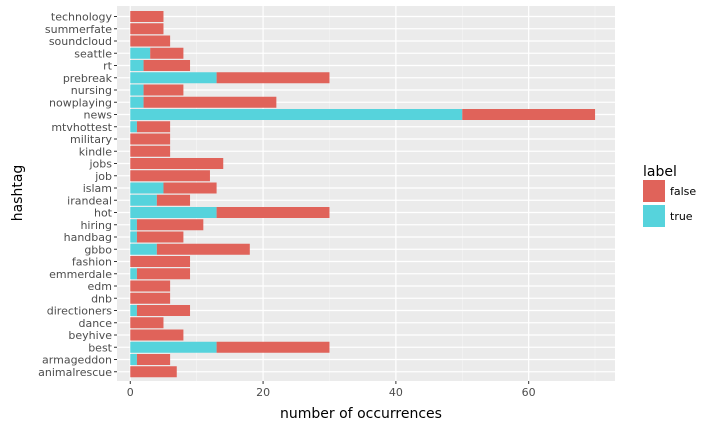 The width and height of the screenshot is (725, 430). I want to click on y-tick-label: dnb, so click(101, 298).